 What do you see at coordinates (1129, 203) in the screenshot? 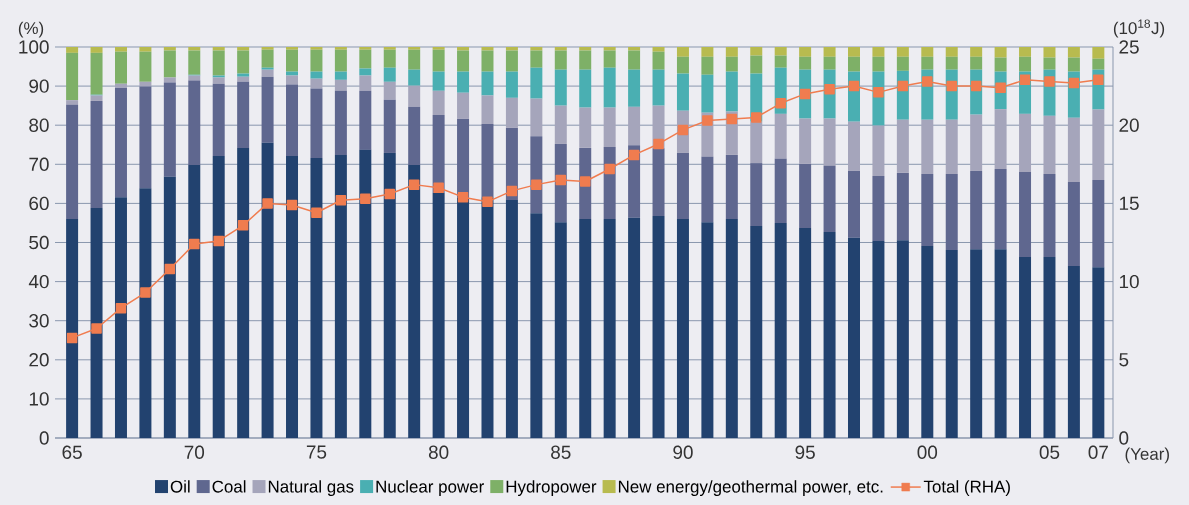
I see `y2-tick-label: 15` at bounding box center [1129, 203].